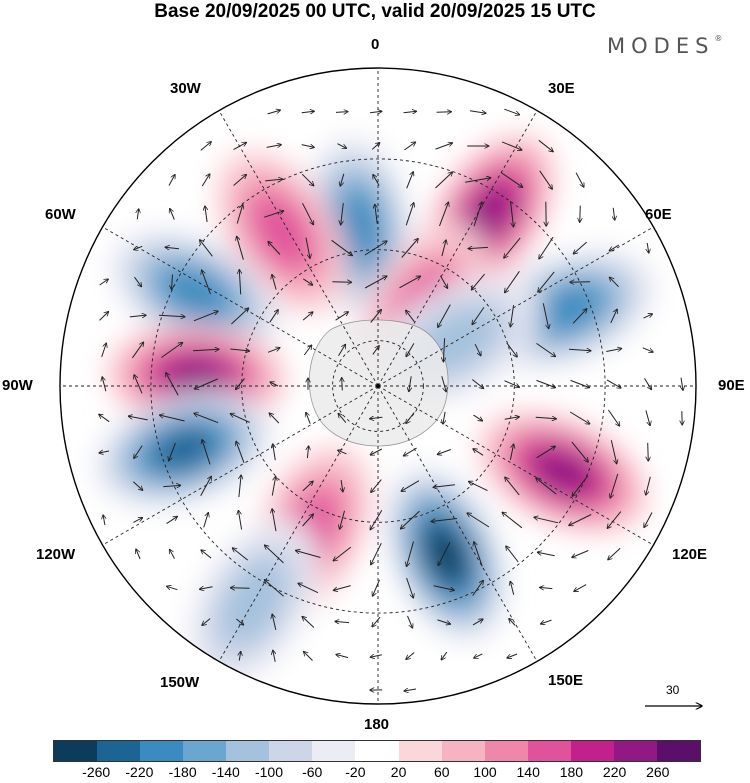 Image resolution: width=750 pixels, height=783 pixels. Describe the element at coordinates (60, 214) in the screenshot. I see `lon-label-60w: 60W` at that location.